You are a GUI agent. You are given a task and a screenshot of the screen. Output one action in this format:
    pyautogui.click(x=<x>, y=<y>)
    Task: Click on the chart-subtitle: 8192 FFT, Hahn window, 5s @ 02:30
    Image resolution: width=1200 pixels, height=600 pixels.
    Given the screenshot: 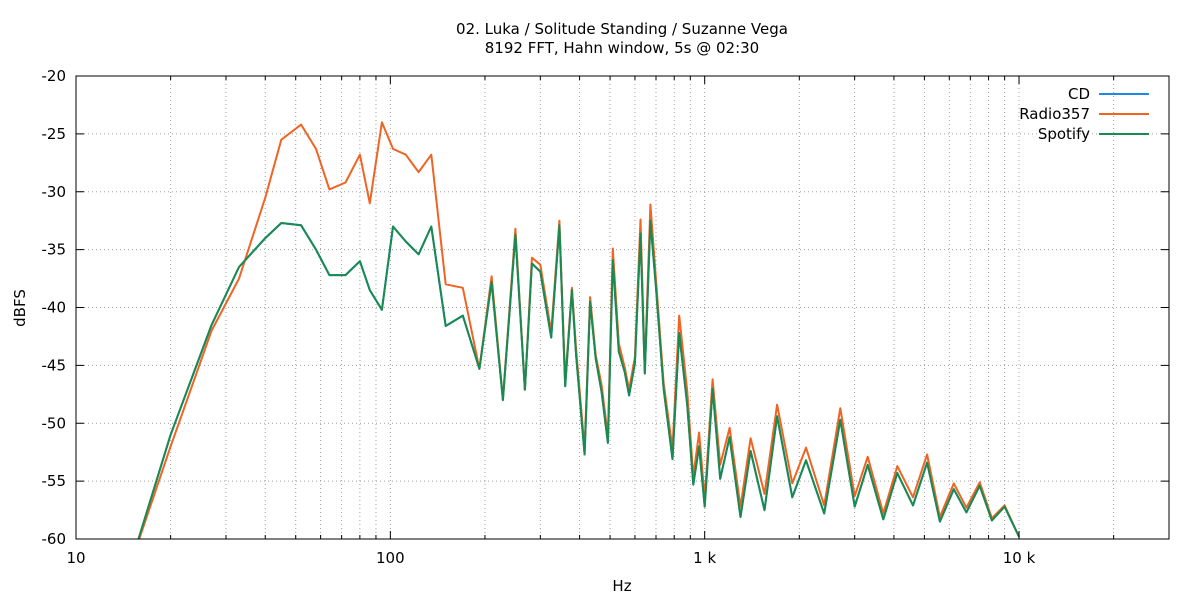 What is the action you would take?
    pyautogui.click(x=622, y=48)
    